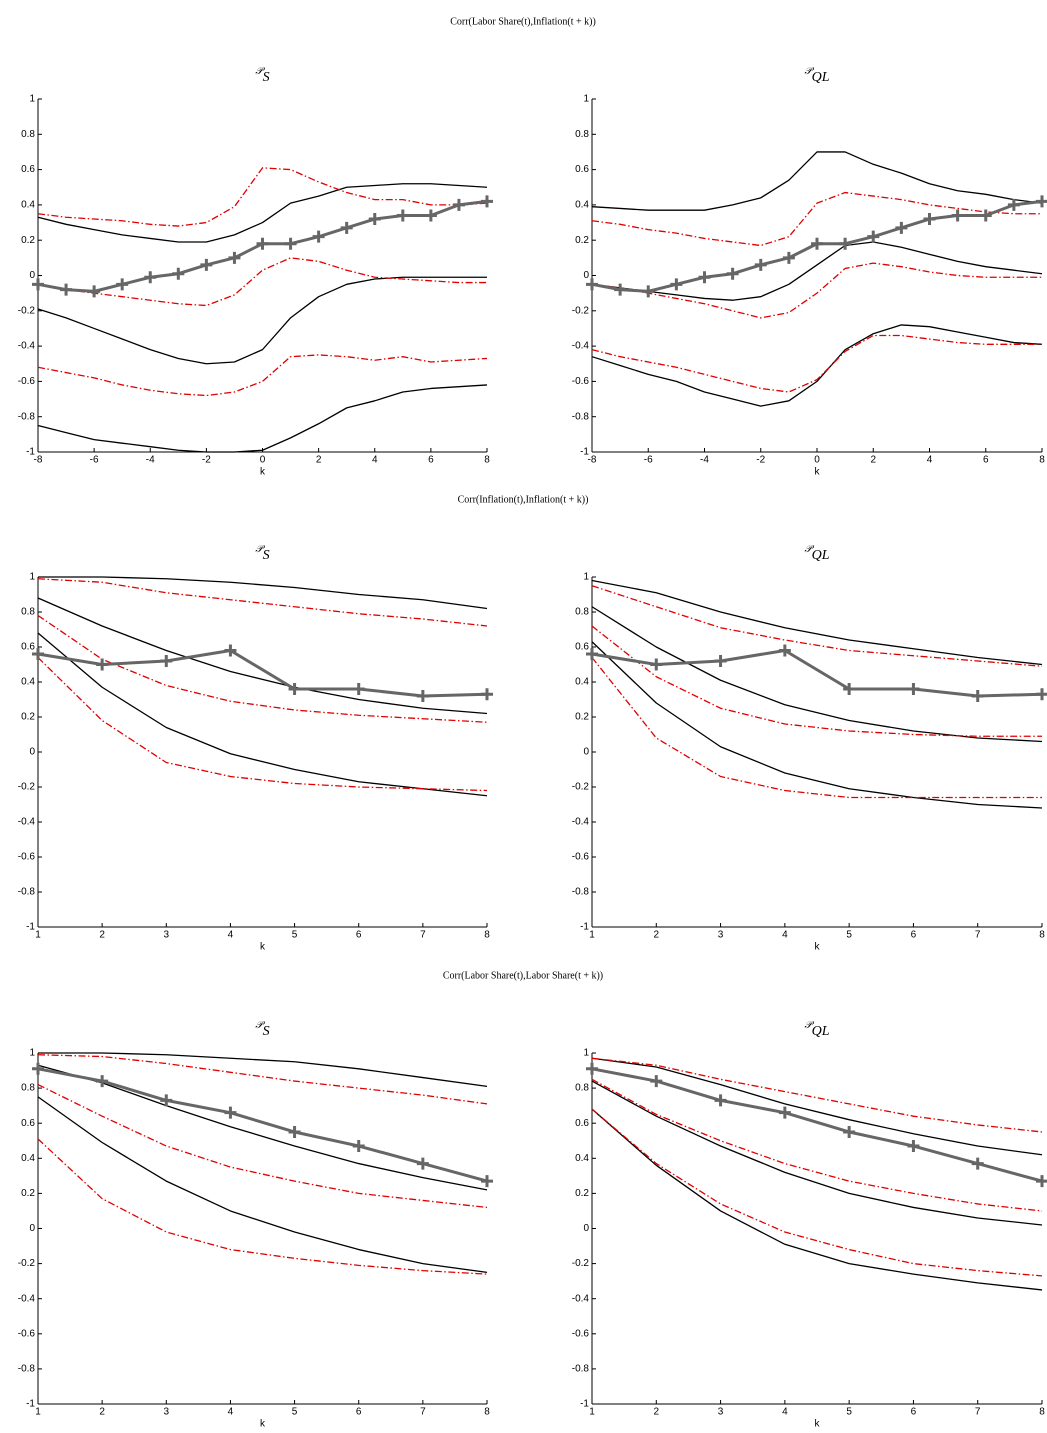 The image size is (1047, 1433). Describe the element at coordinates (38, 935) in the screenshot. I see `x-tick-label: 1` at that location.